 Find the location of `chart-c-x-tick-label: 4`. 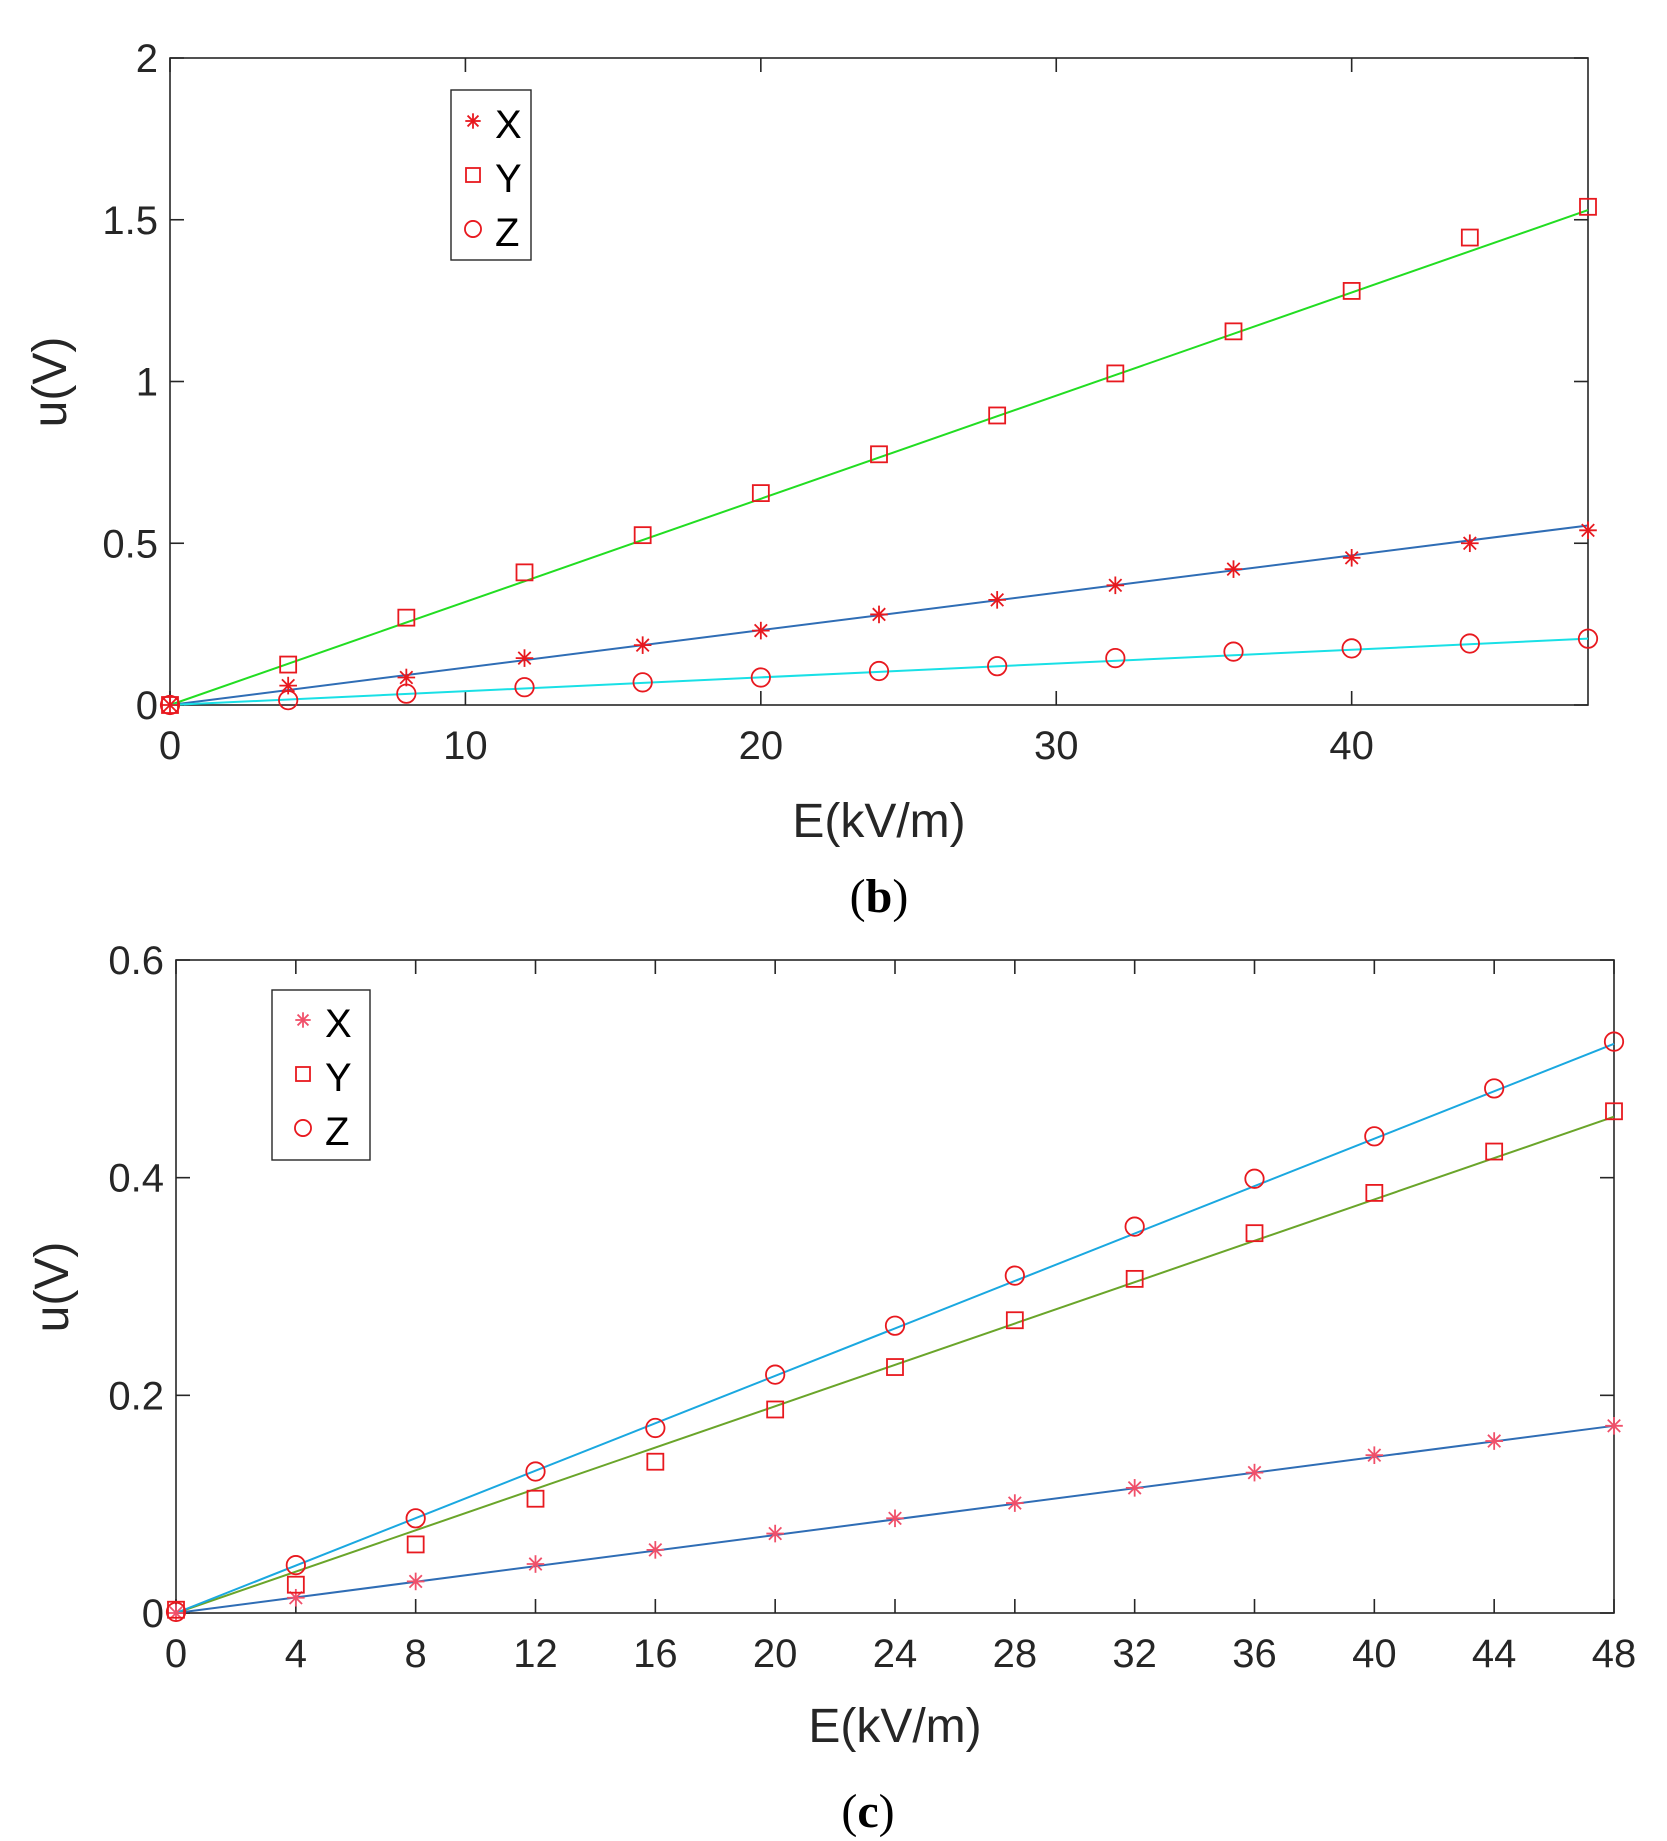

chart-c-x-tick-label: 4 is located at coordinates (296, 1654).